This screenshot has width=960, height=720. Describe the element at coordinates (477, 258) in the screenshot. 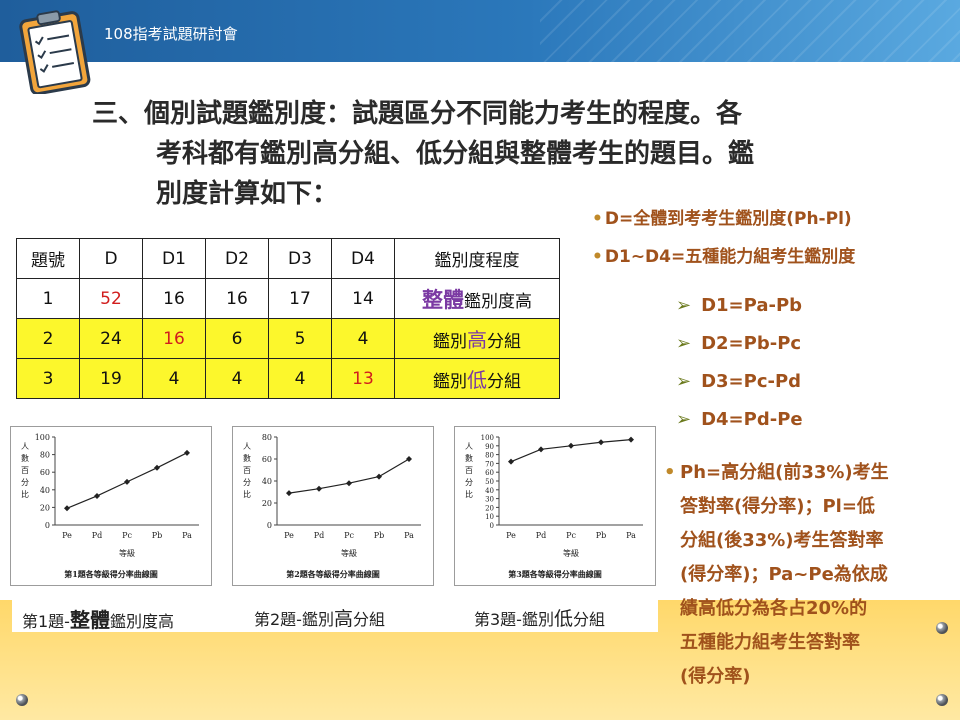

I see `table-header: 鑑別度程度` at that location.